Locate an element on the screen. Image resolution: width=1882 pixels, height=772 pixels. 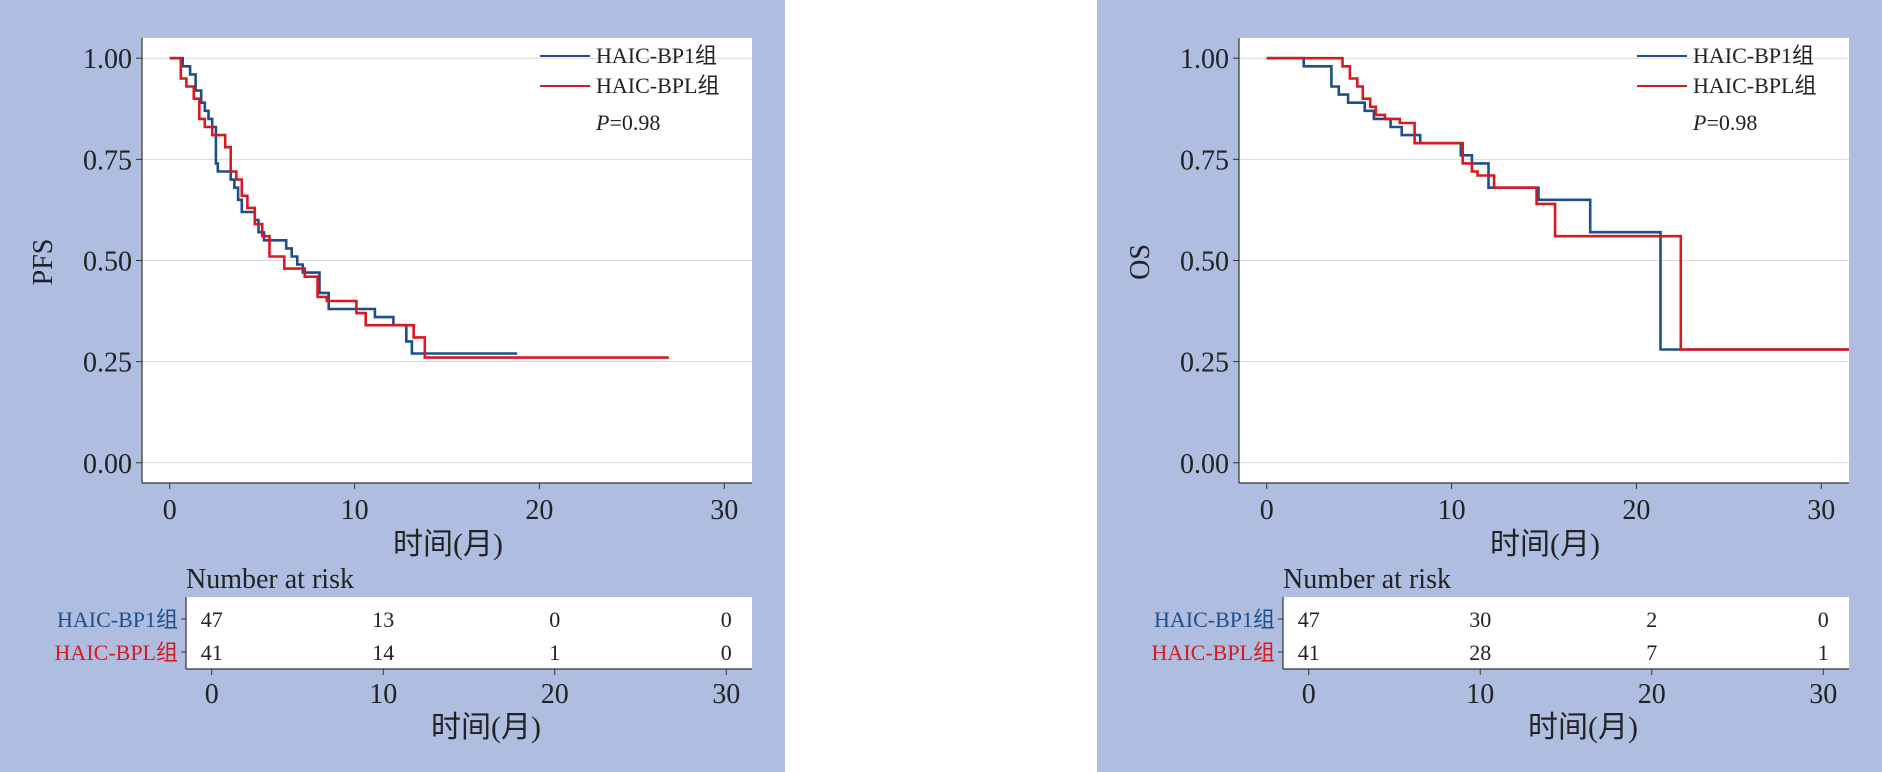
y-axis-title: PFS is located at coordinates (43, 262).